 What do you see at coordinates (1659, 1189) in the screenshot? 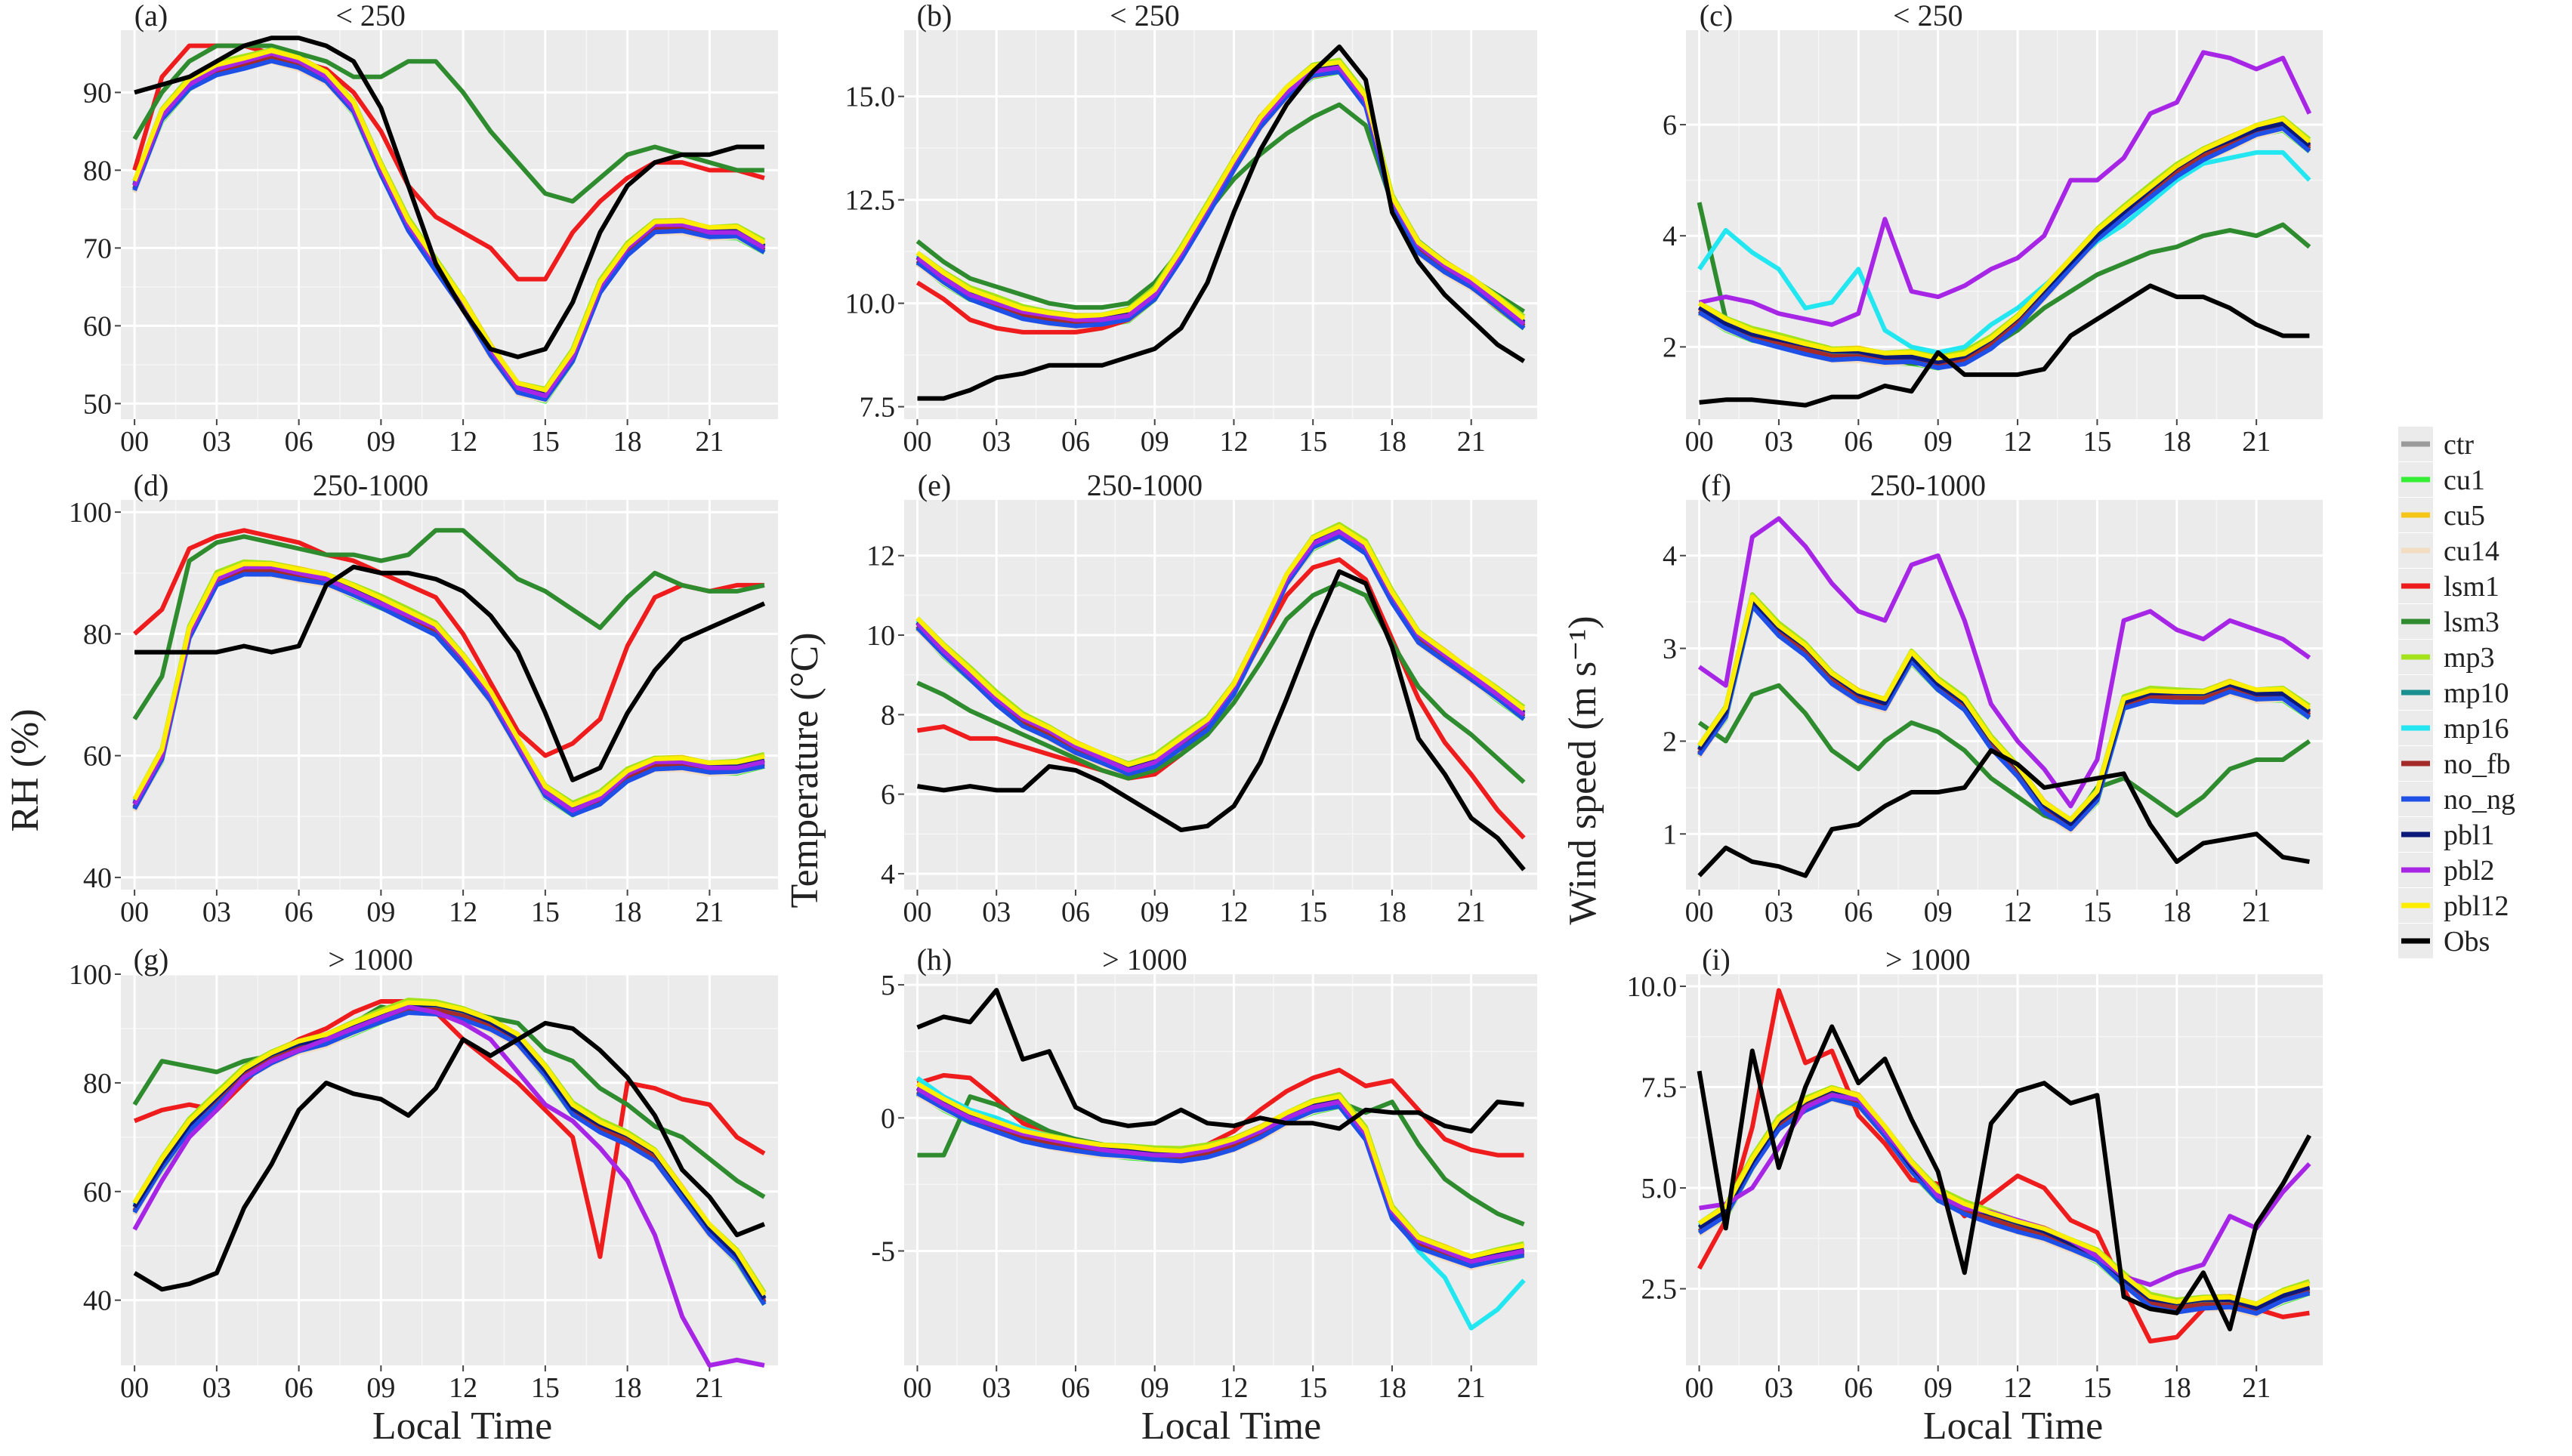
I see `y-tick-label: 5.0` at bounding box center [1659, 1189].